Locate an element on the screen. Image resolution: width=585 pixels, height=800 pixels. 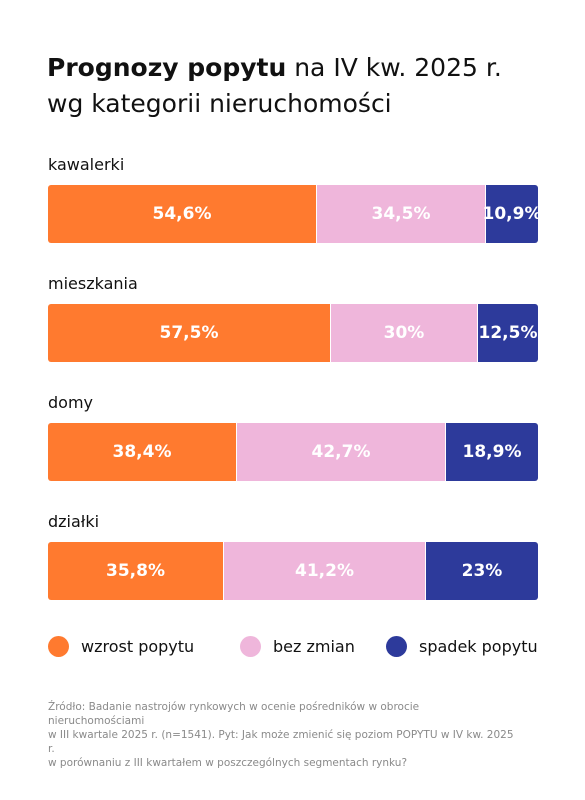
legend-label: bez zmian is located at coordinates (314, 646).